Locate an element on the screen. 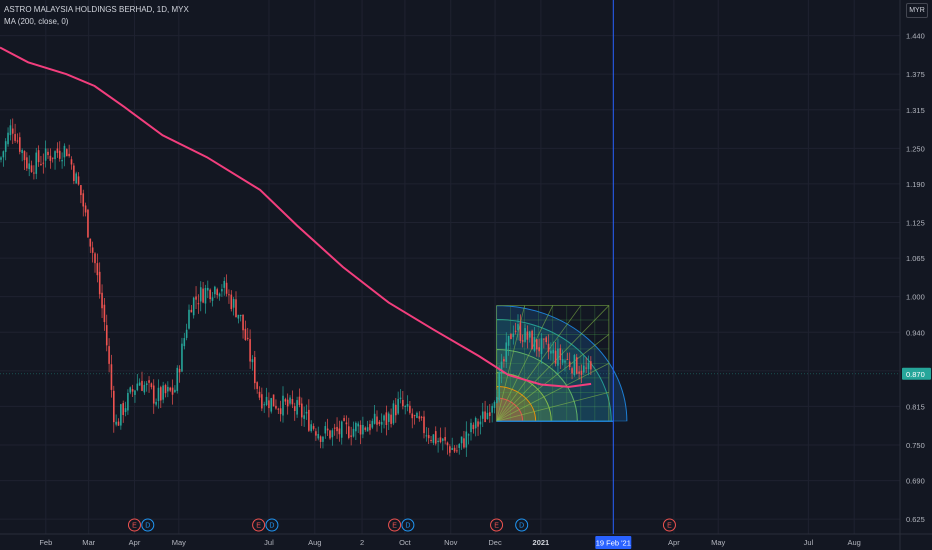 The image size is (932, 550). x-tick-label: Mar is located at coordinates (88, 542).